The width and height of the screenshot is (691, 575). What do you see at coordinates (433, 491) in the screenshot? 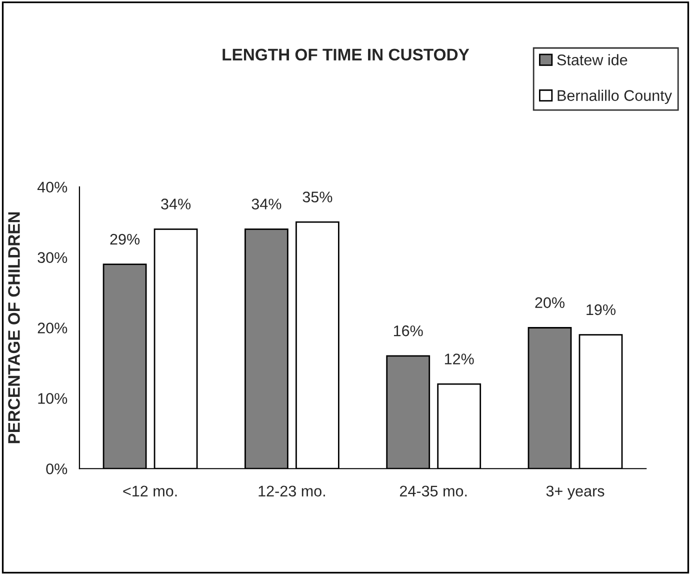
I see `x-tick-label: 24-35 mo.` at bounding box center [433, 491].